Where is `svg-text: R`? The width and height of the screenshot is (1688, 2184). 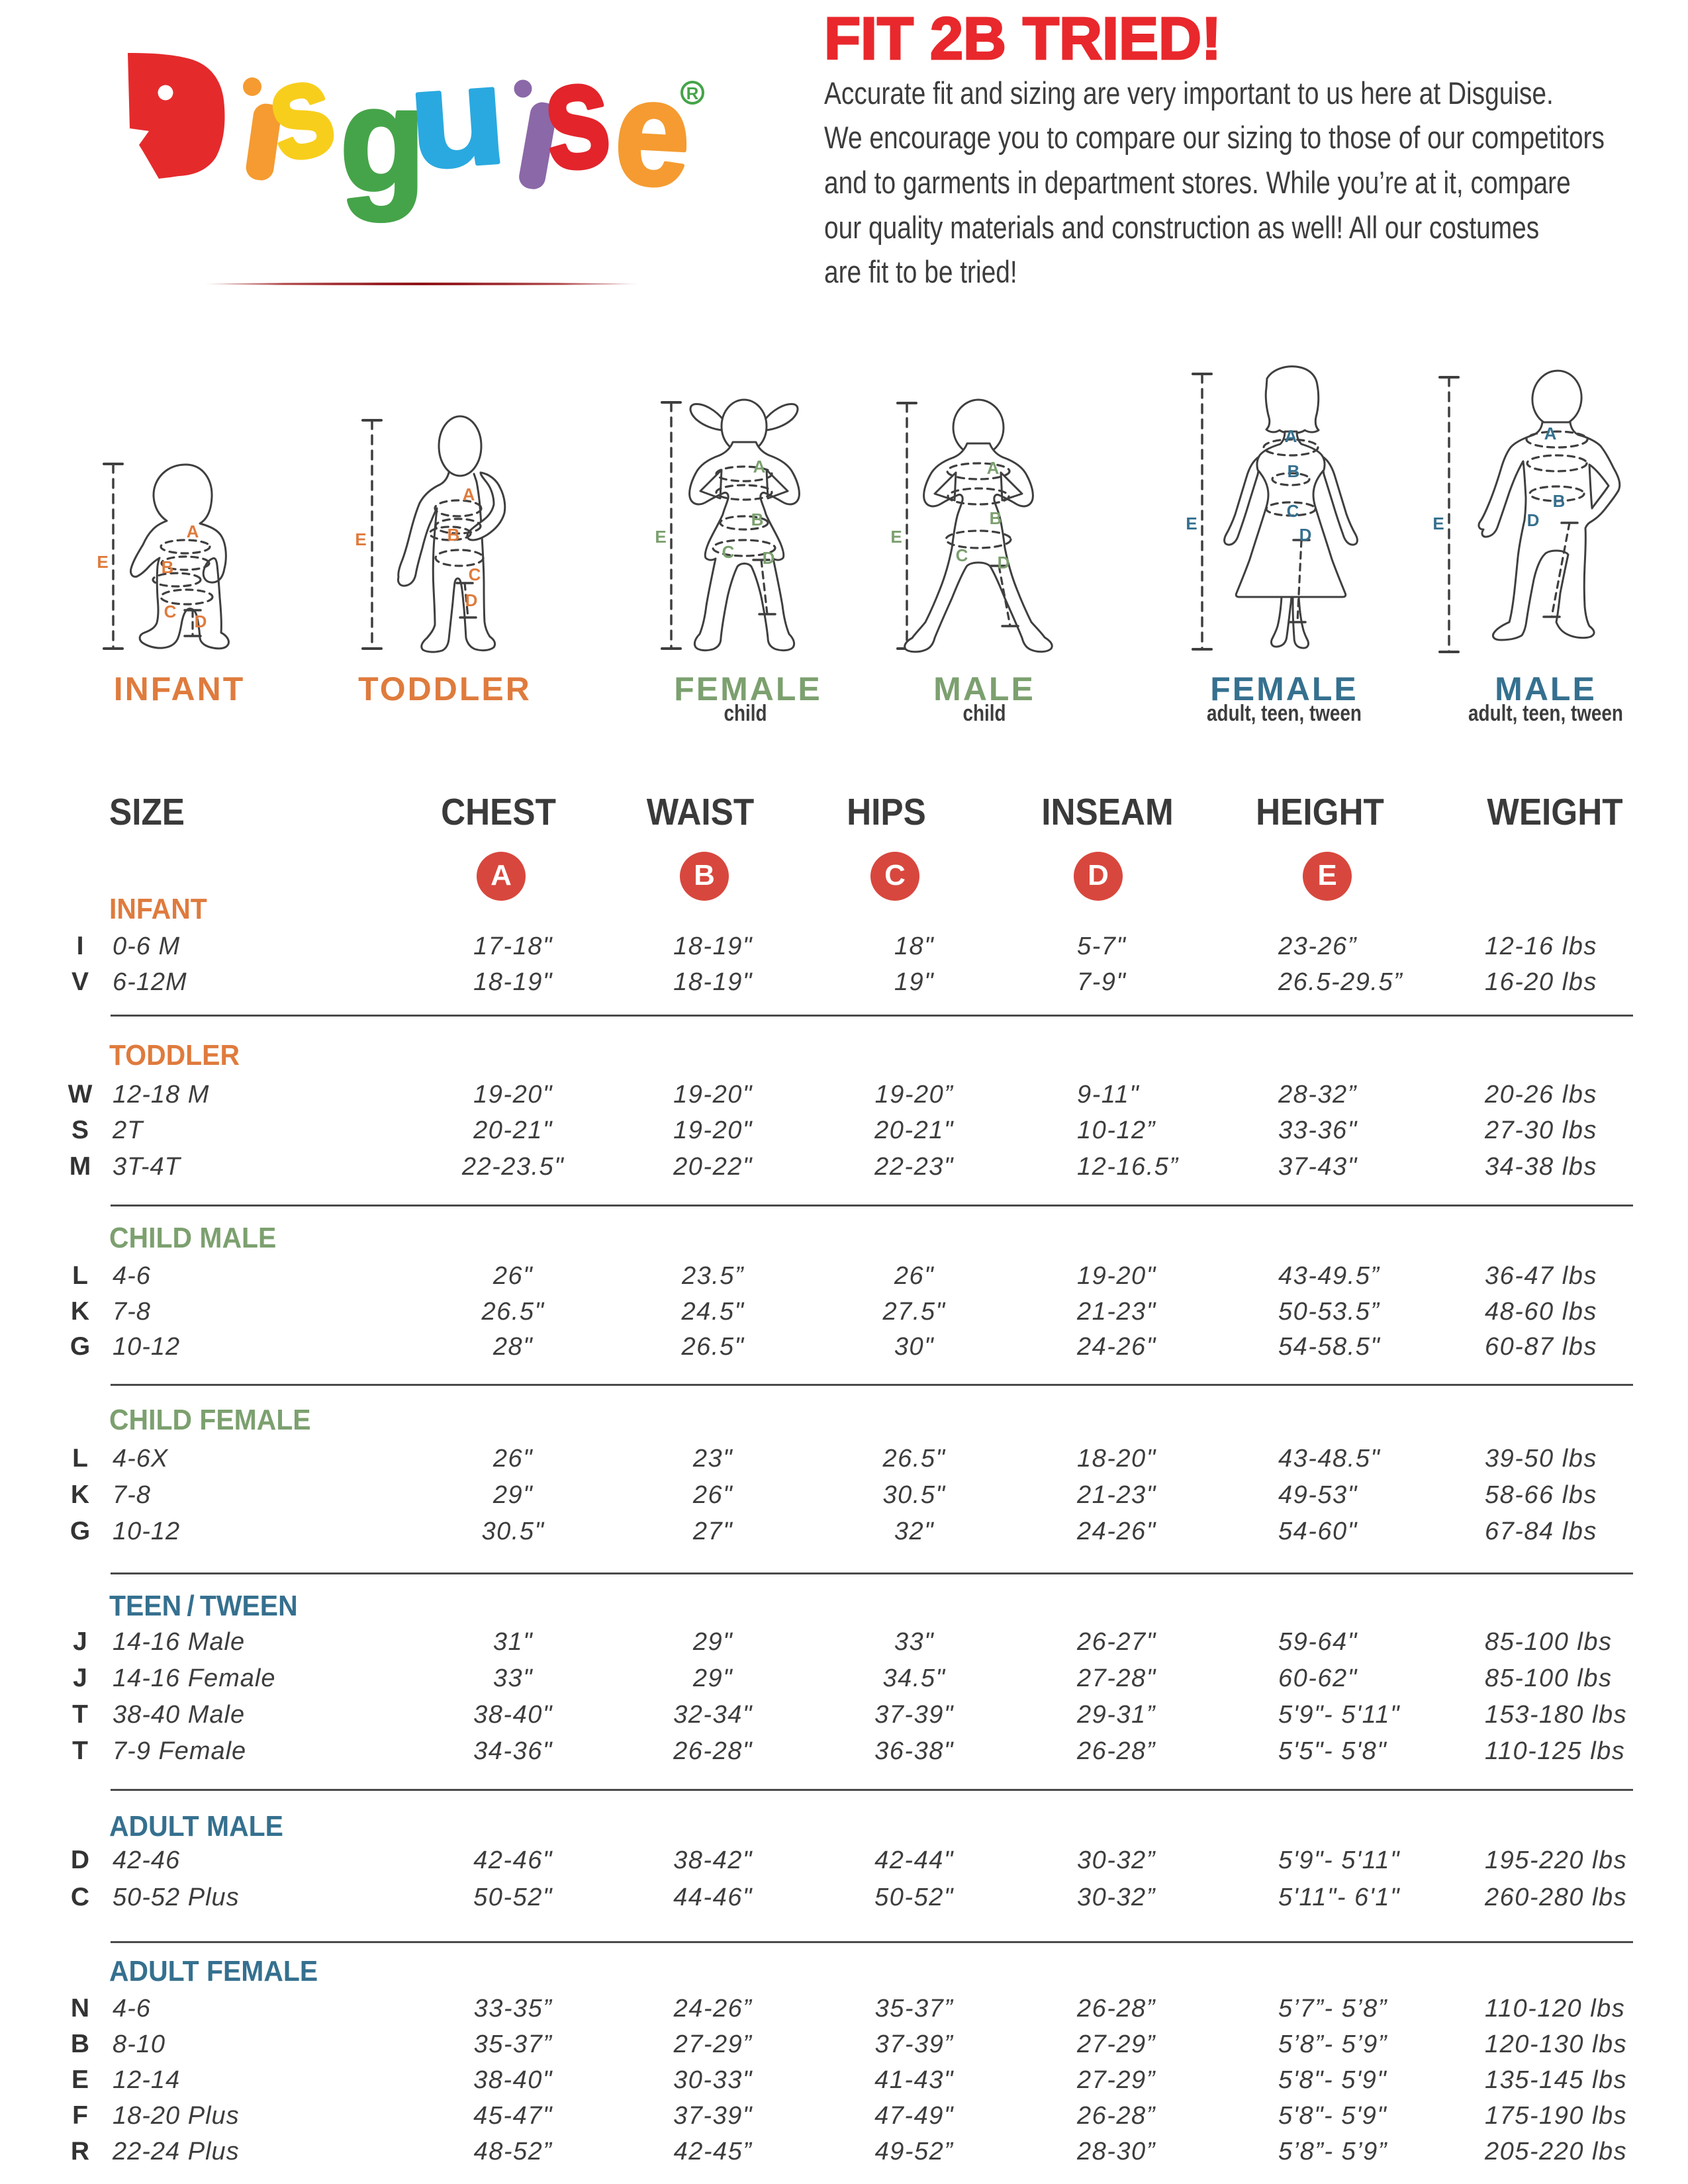 svg-text: R is located at coordinates (692, 93).